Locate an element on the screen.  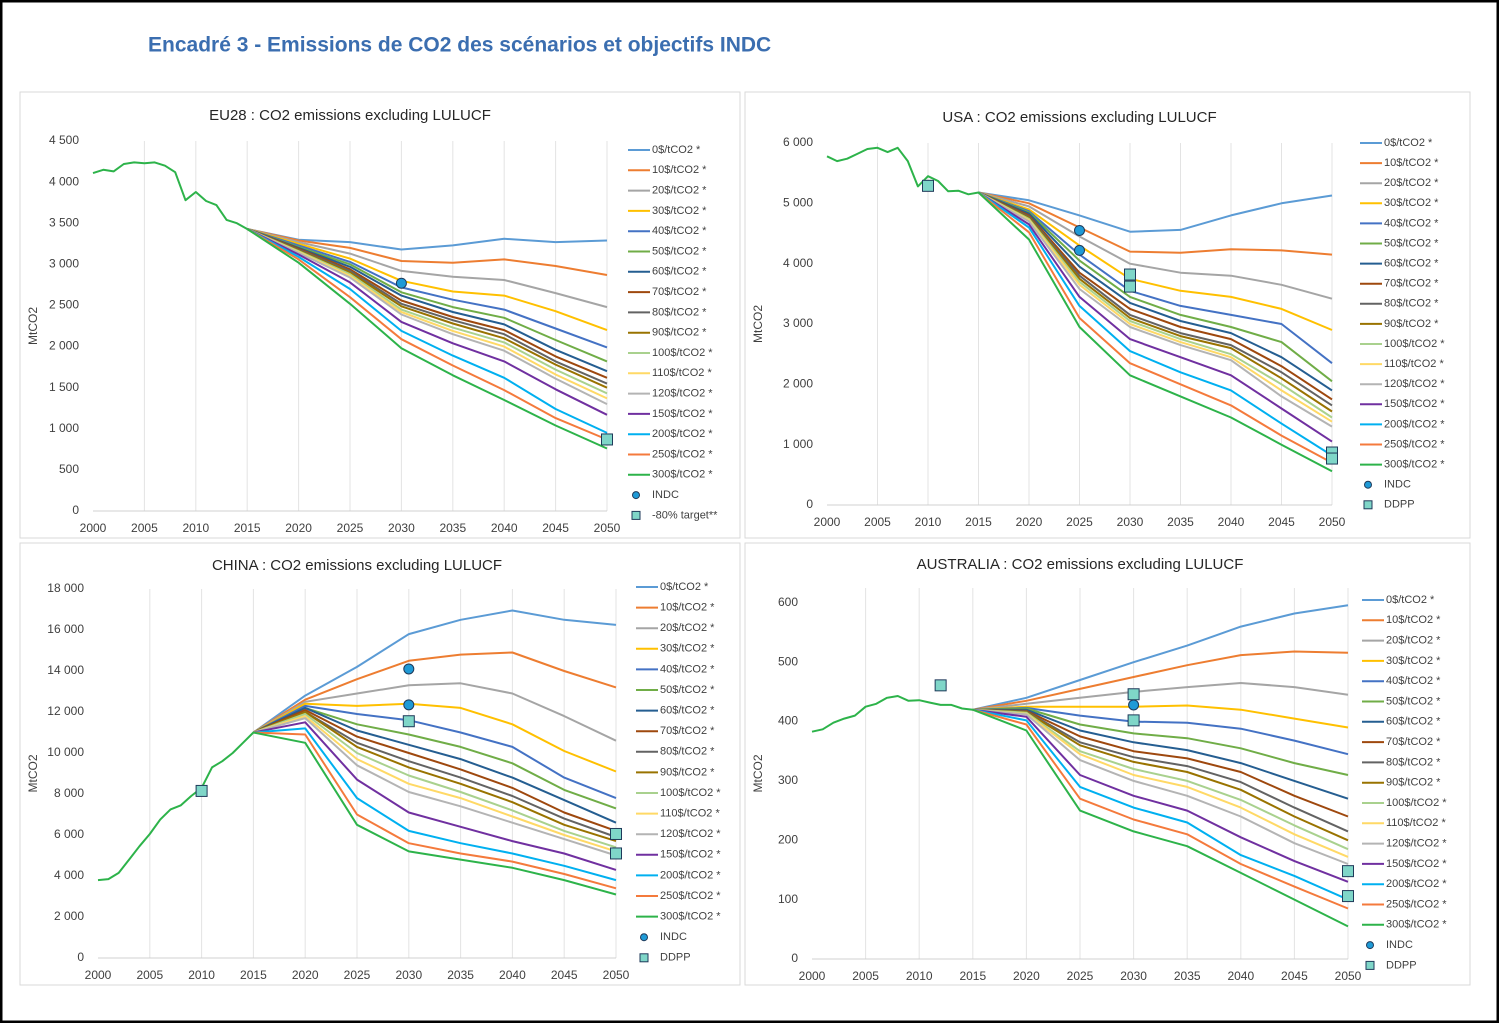
chart-title: USA : CO2 emissions excluding LULUCF is located at coordinates (1079, 117).